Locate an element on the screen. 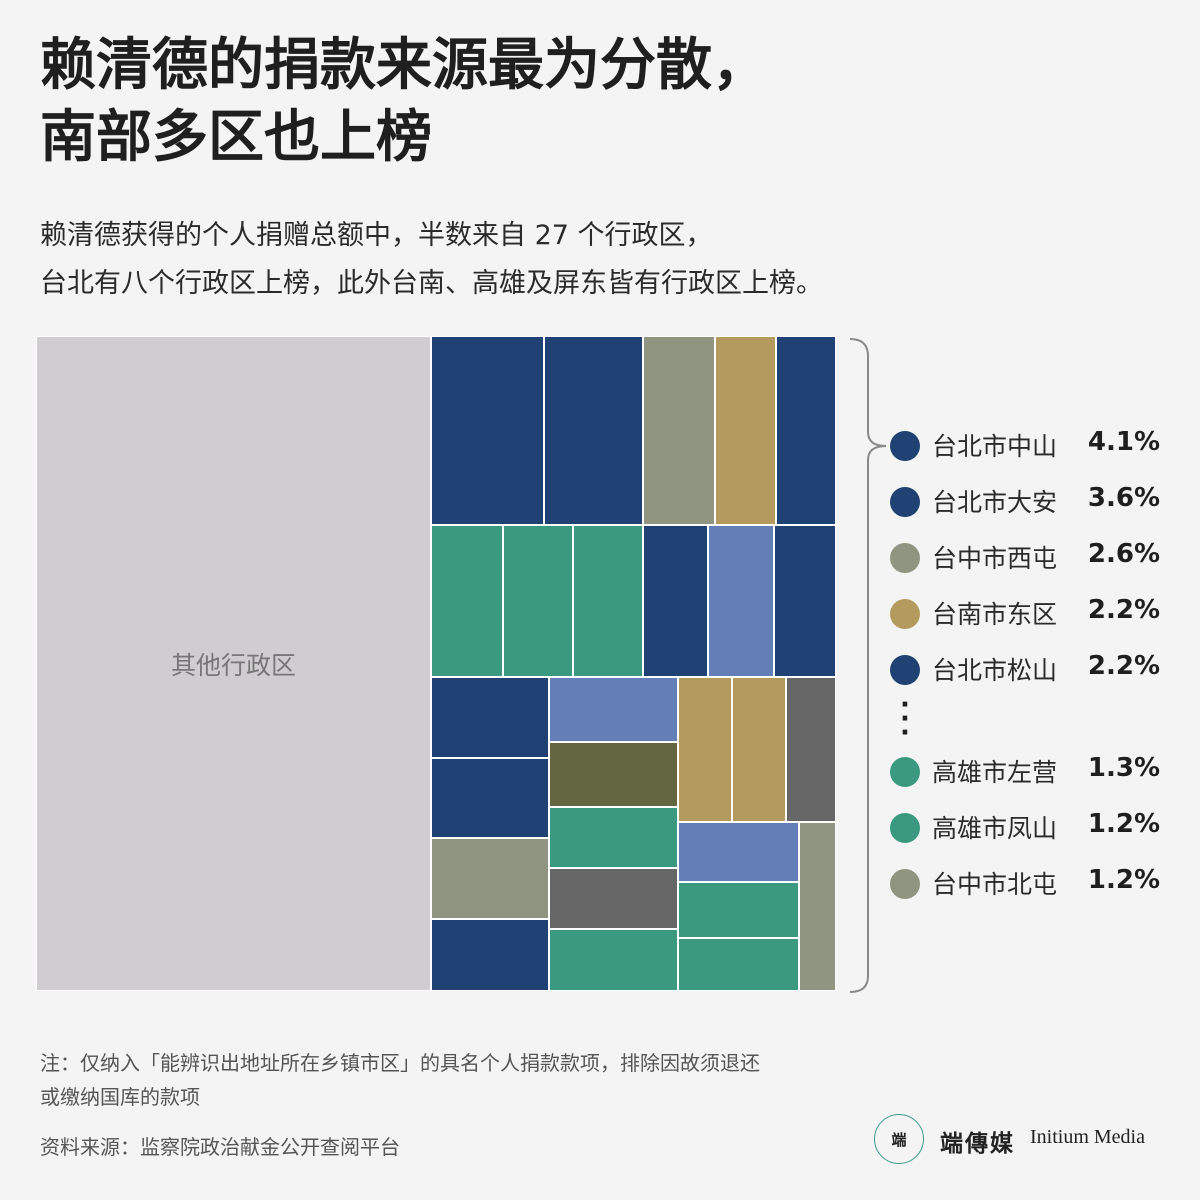 This screenshot has height=1200, width=1200. logo-english-name: Initium Media is located at coordinates (1087, 1137).